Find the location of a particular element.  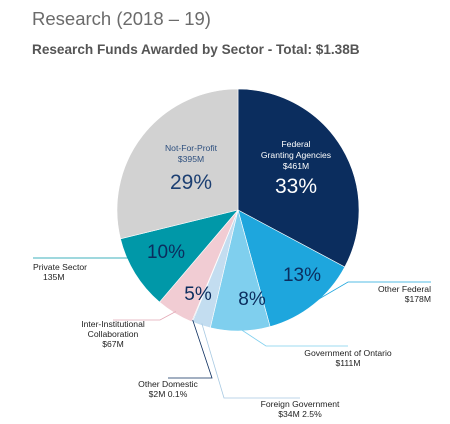

pie-slice-not-for-profit is located at coordinates (177, 164).